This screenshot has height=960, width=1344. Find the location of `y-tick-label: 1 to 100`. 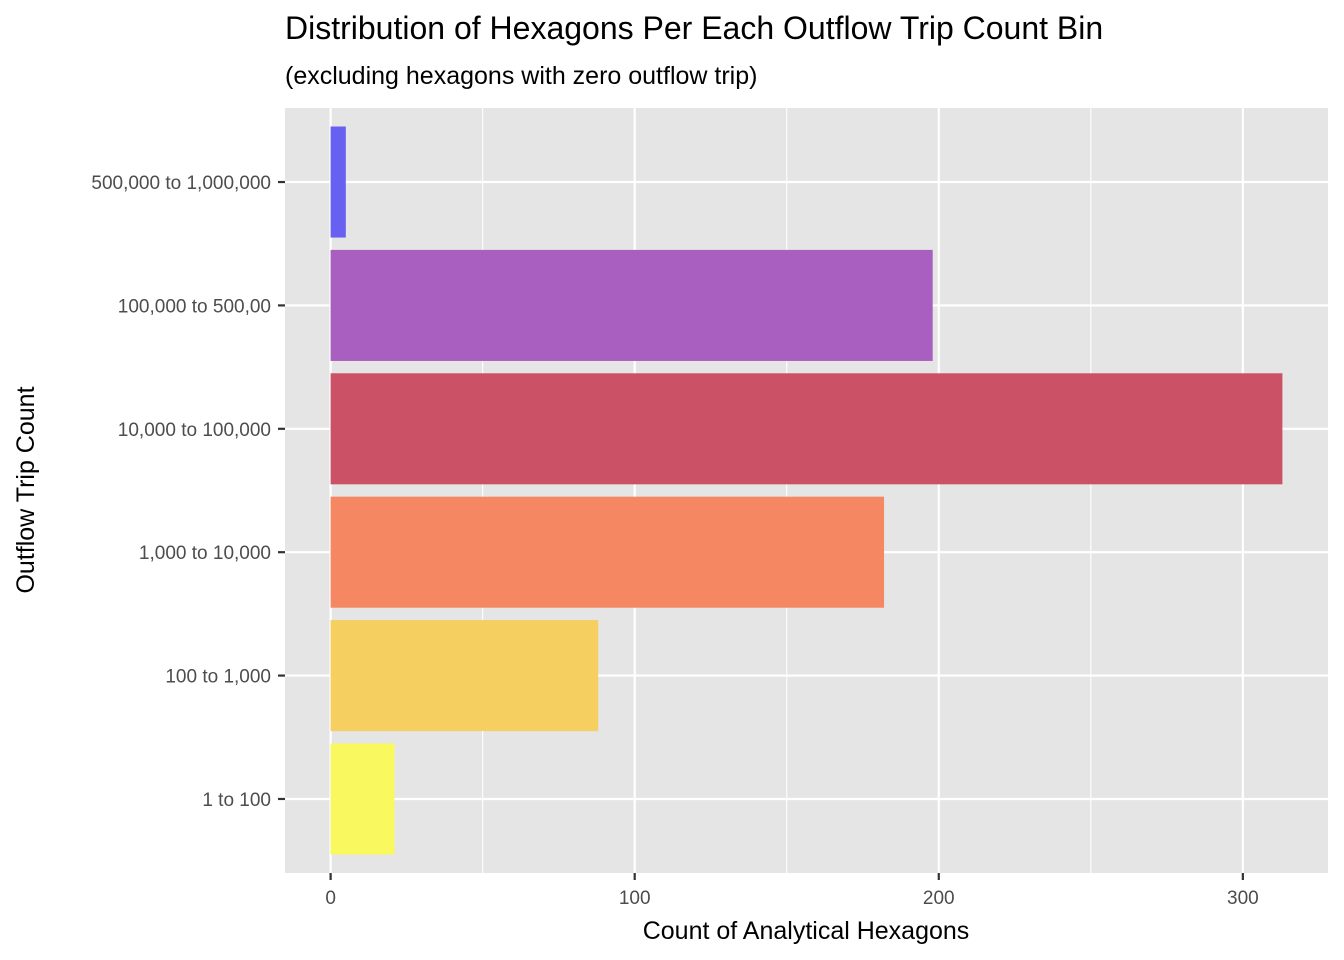

y-tick-label: 1 to 100 is located at coordinates (236, 800).